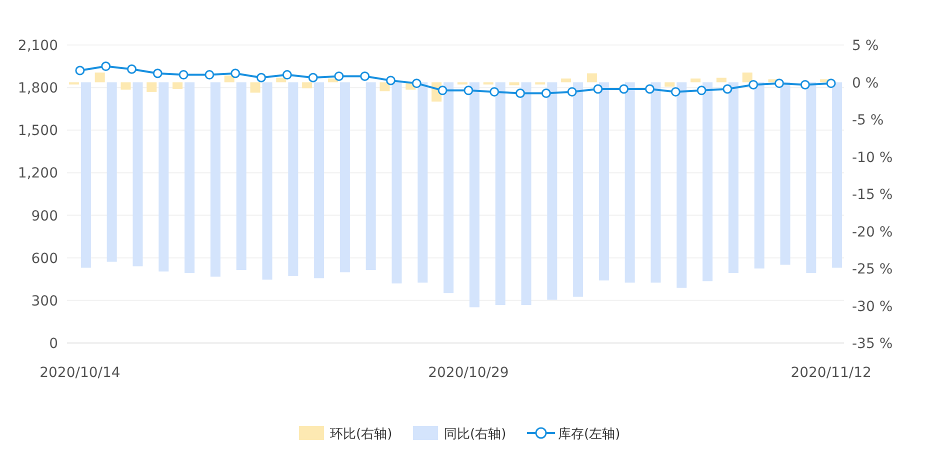 The width and height of the screenshot is (940, 458). Describe the element at coordinates (831, 373) in the screenshot. I see `x-tick-label: 2020/11/12` at that location.